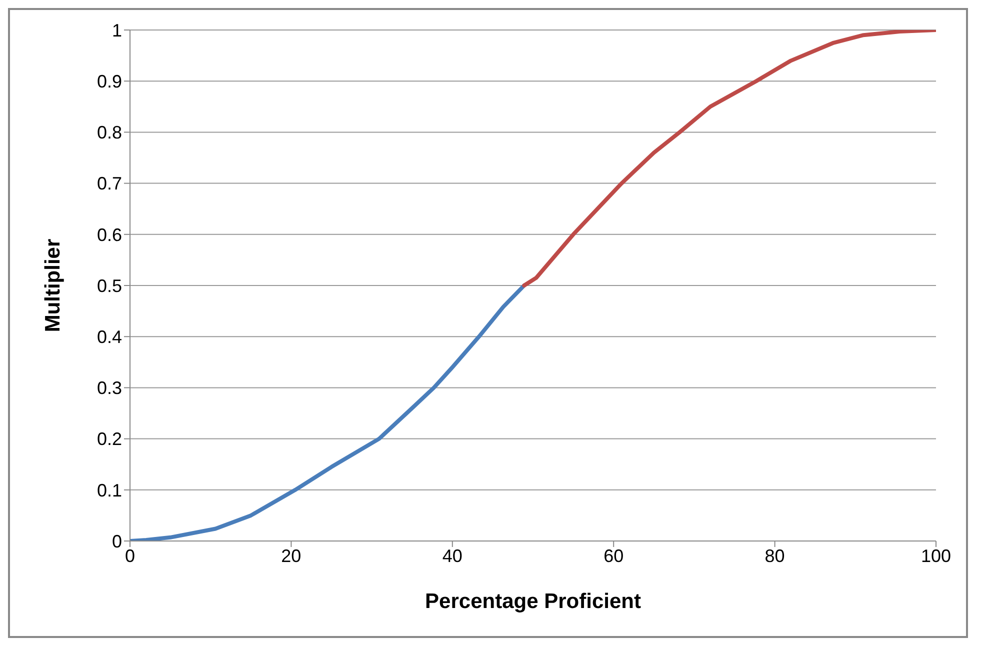  I want to click on x-tick-label: 100, so click(936, 556).